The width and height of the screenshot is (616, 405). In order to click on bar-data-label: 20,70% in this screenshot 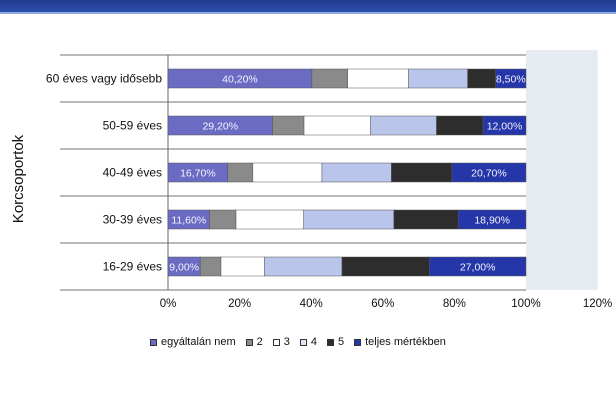, I will do `click(489, 174)`.